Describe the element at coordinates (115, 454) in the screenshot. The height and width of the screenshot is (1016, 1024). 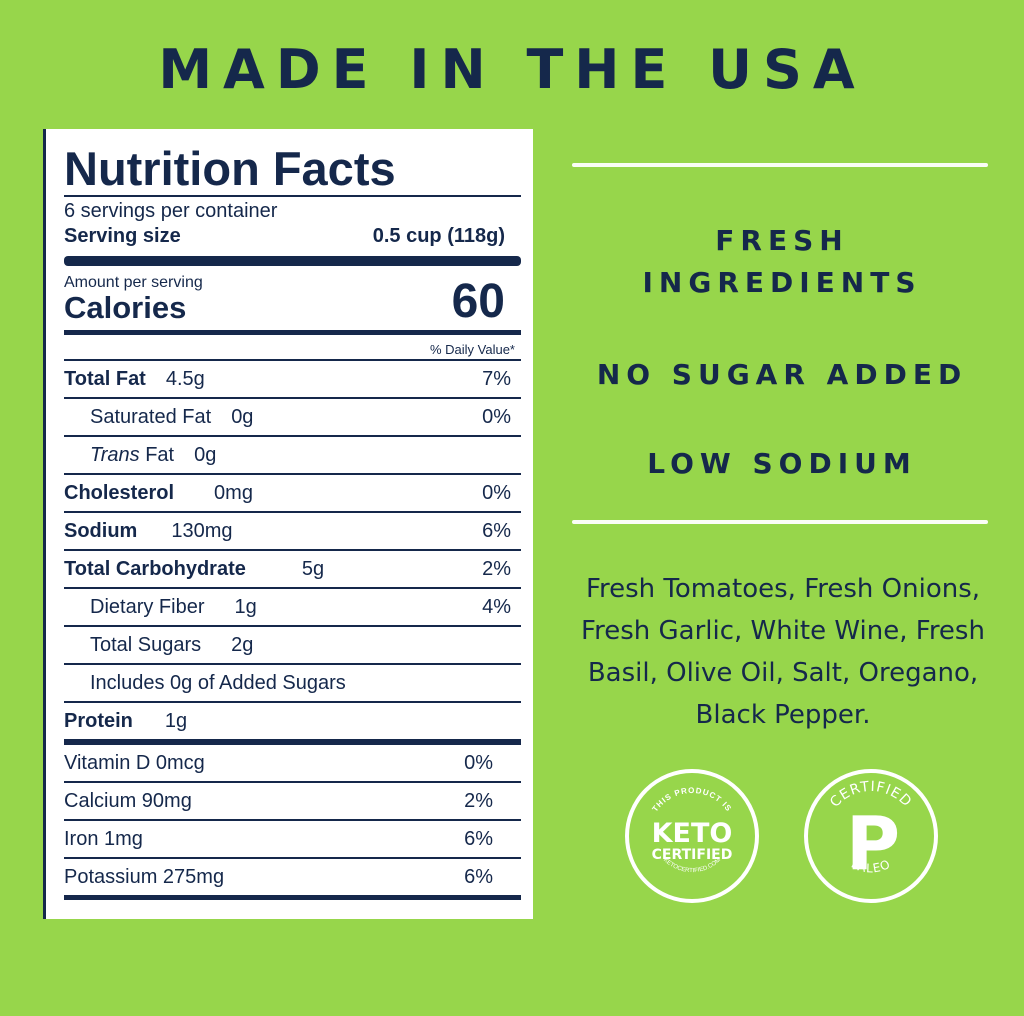
I see `nutrient-name-italic: Trans` at that location.